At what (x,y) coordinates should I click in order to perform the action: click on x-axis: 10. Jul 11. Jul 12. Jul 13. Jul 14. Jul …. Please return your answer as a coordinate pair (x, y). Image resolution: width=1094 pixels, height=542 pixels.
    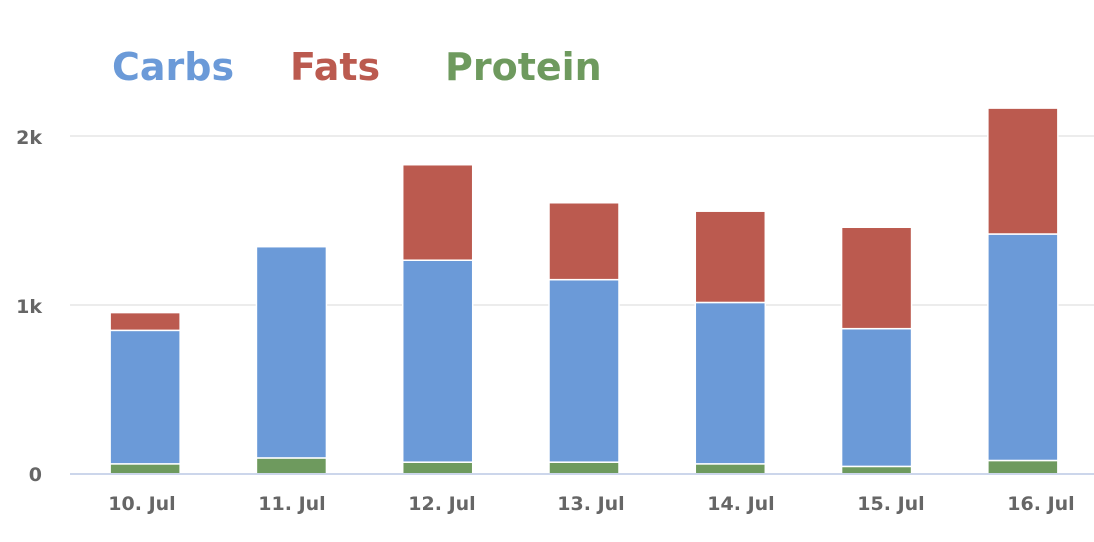
    Looking at the image, I should click on (582, 494).